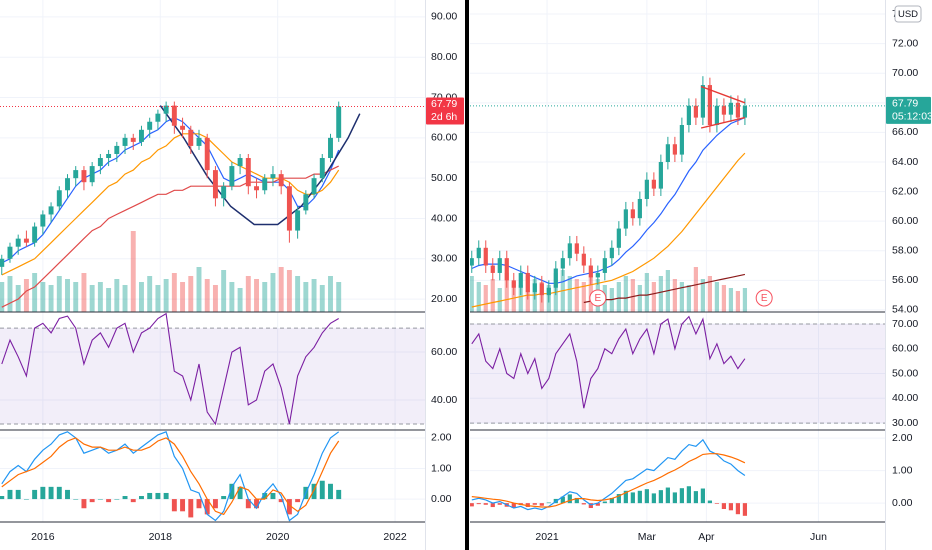 Image resolution: width=932 pixels, height=550 pixels. I want to click on y-tick-label: 60.00, so click(444, 352).